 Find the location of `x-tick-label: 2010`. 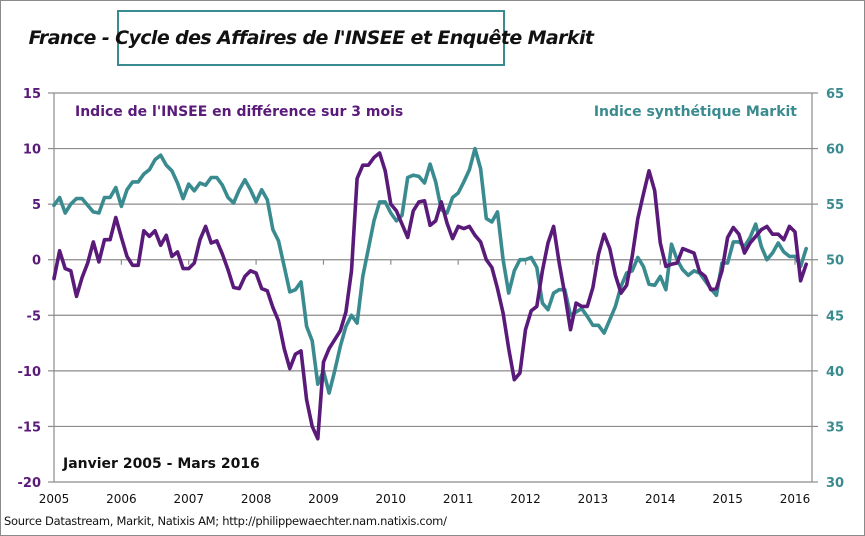

x-tick-label: 2010 is located at coordinates (391, 499).